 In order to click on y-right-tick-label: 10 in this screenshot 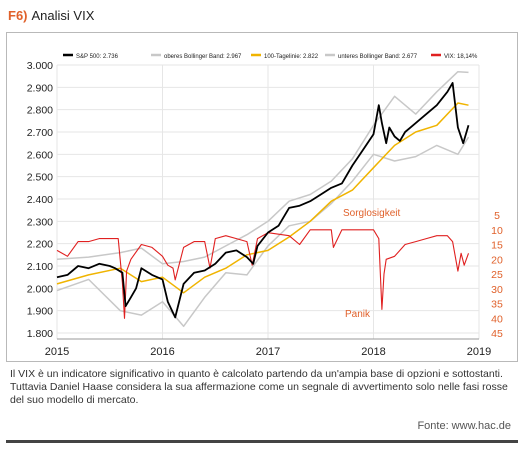, I will do `click(497, 231)`.